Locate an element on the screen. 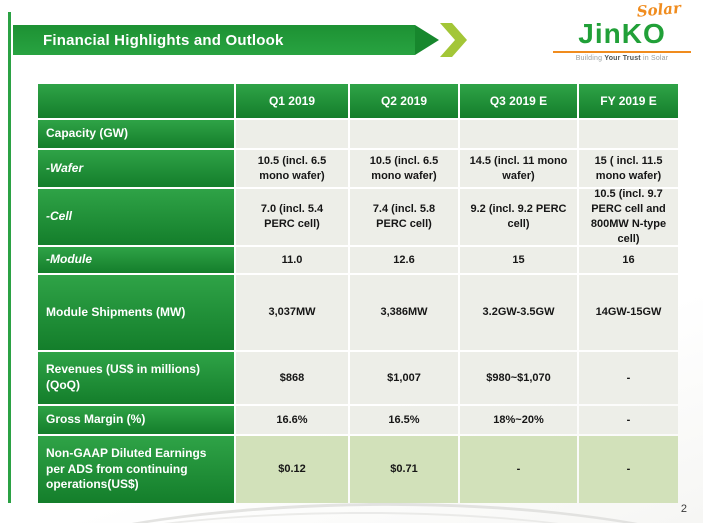  table-cell: 16 is located at coordinates (628, 260).